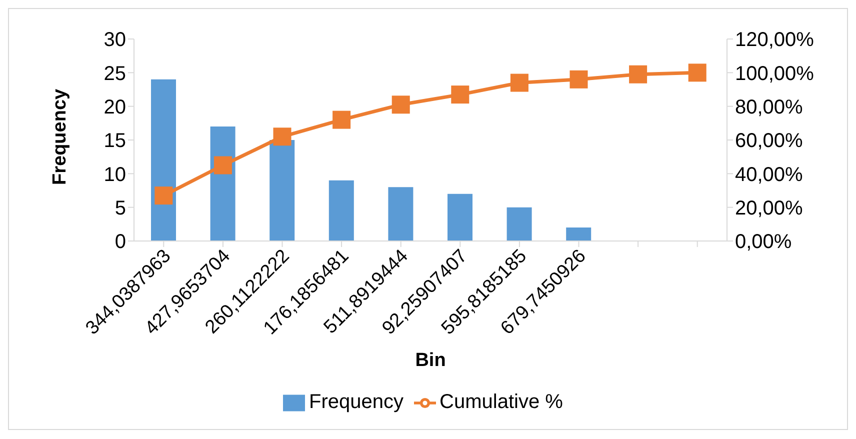 The width and height of the screenshot is (856, 439). What do you see at coordinates (115, 107) in the screenshot?
I see `y-tick-label: 20` at bounding box center [115, 107].